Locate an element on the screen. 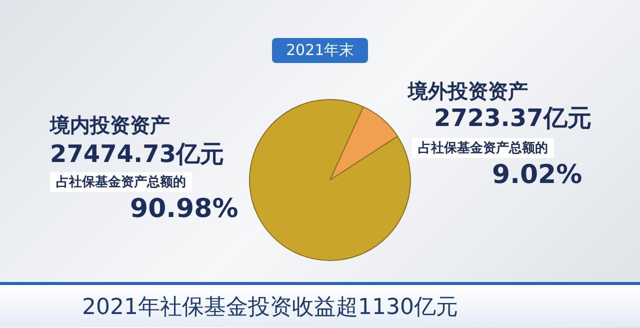 This screenshot has width=640, height=328. text: 2021年社保基金投资收益超1130亿元 is located at coordinates (270, 308).